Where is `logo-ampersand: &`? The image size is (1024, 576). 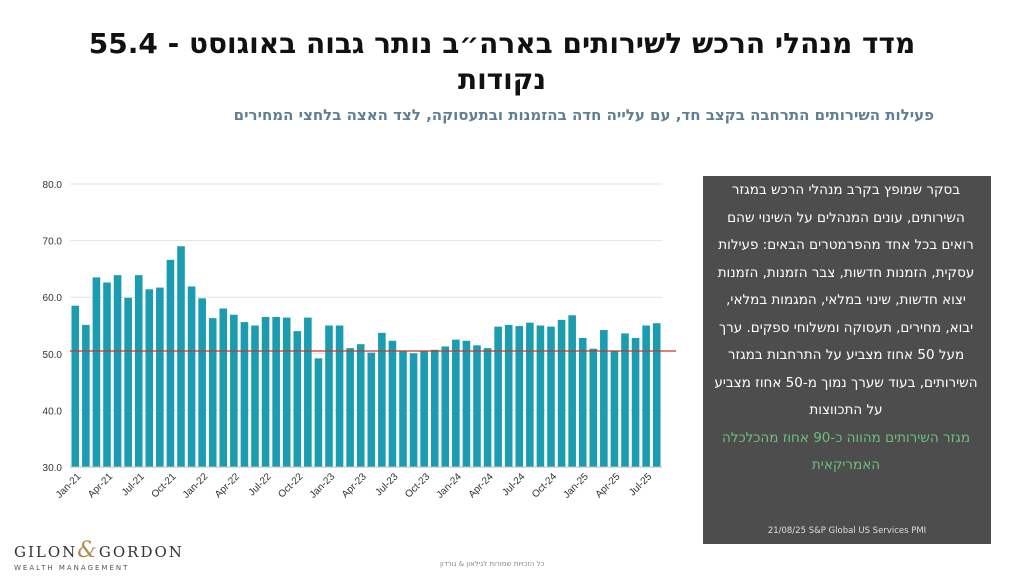
logo-ampersand: & is located at coordinates (88, 550).